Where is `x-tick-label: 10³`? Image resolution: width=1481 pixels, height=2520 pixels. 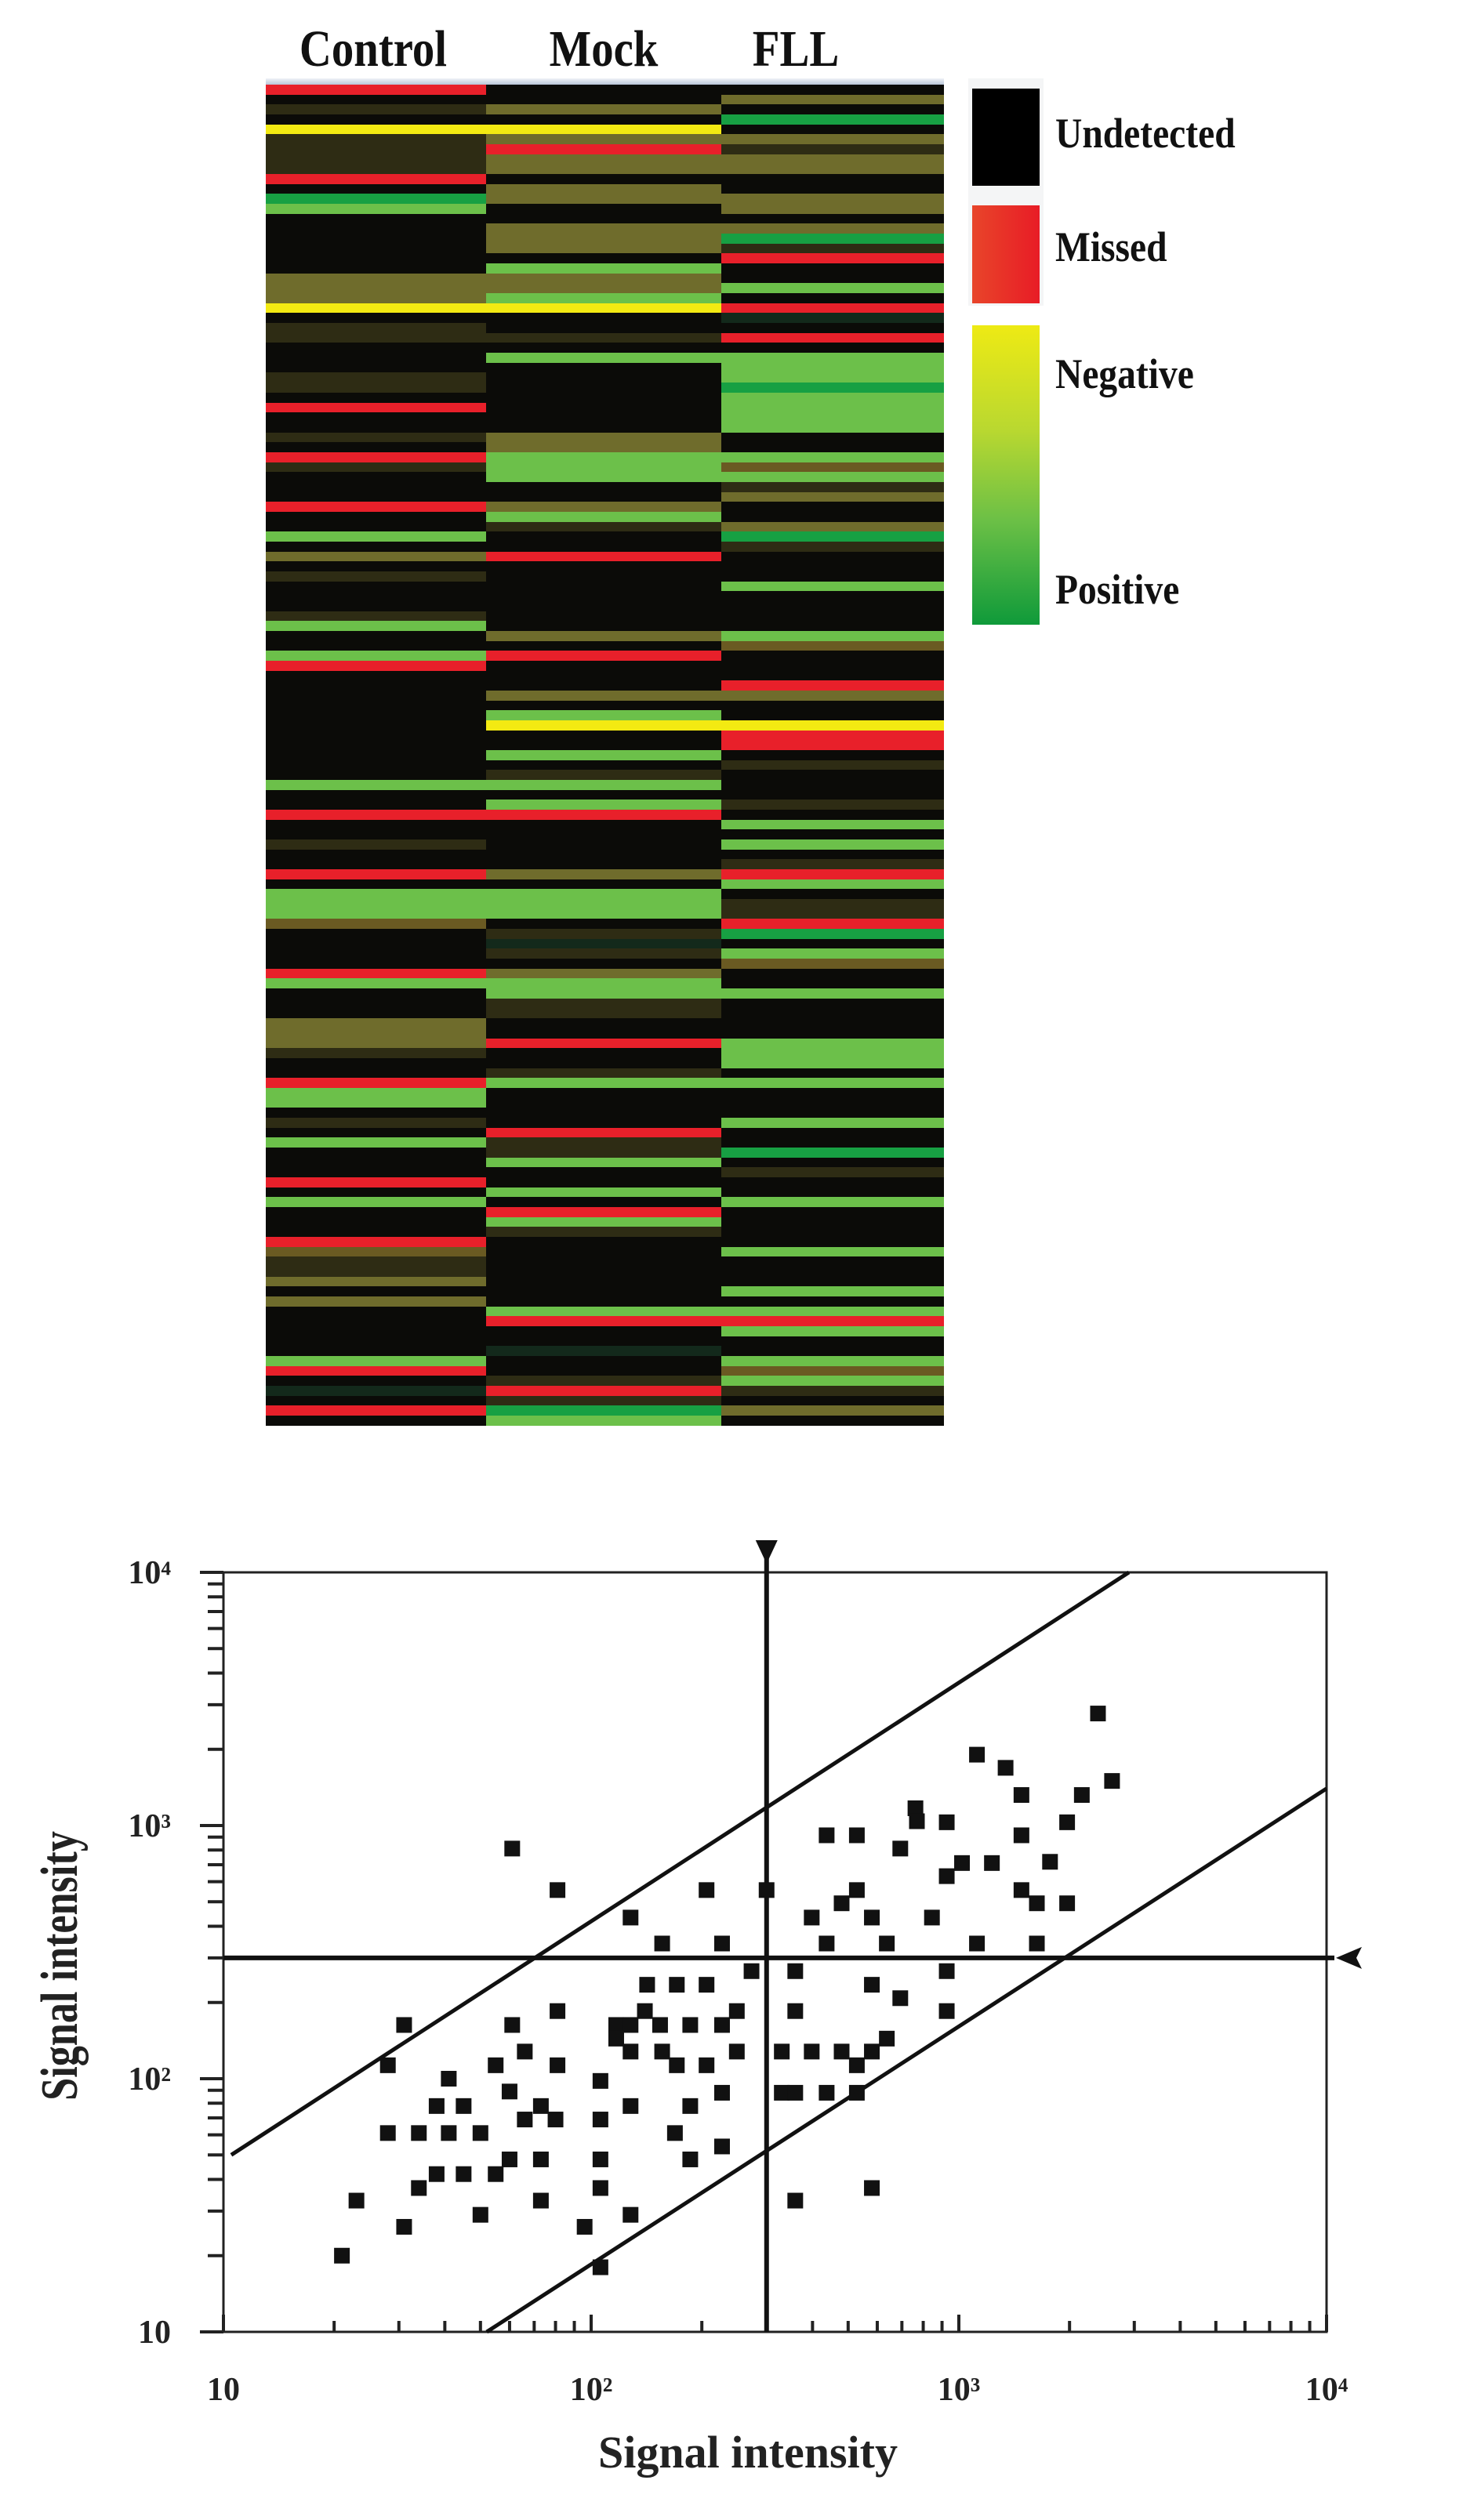
x-tick-label: 10³ is located at coordinates (960, 2390).